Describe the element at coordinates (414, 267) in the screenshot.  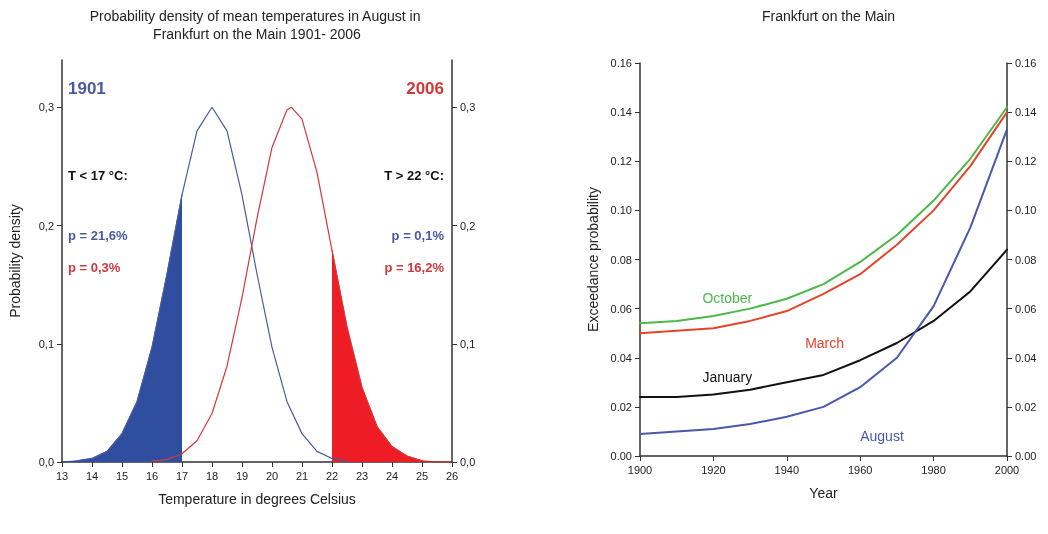
I see `annotation: p = 16,2%` at that location.